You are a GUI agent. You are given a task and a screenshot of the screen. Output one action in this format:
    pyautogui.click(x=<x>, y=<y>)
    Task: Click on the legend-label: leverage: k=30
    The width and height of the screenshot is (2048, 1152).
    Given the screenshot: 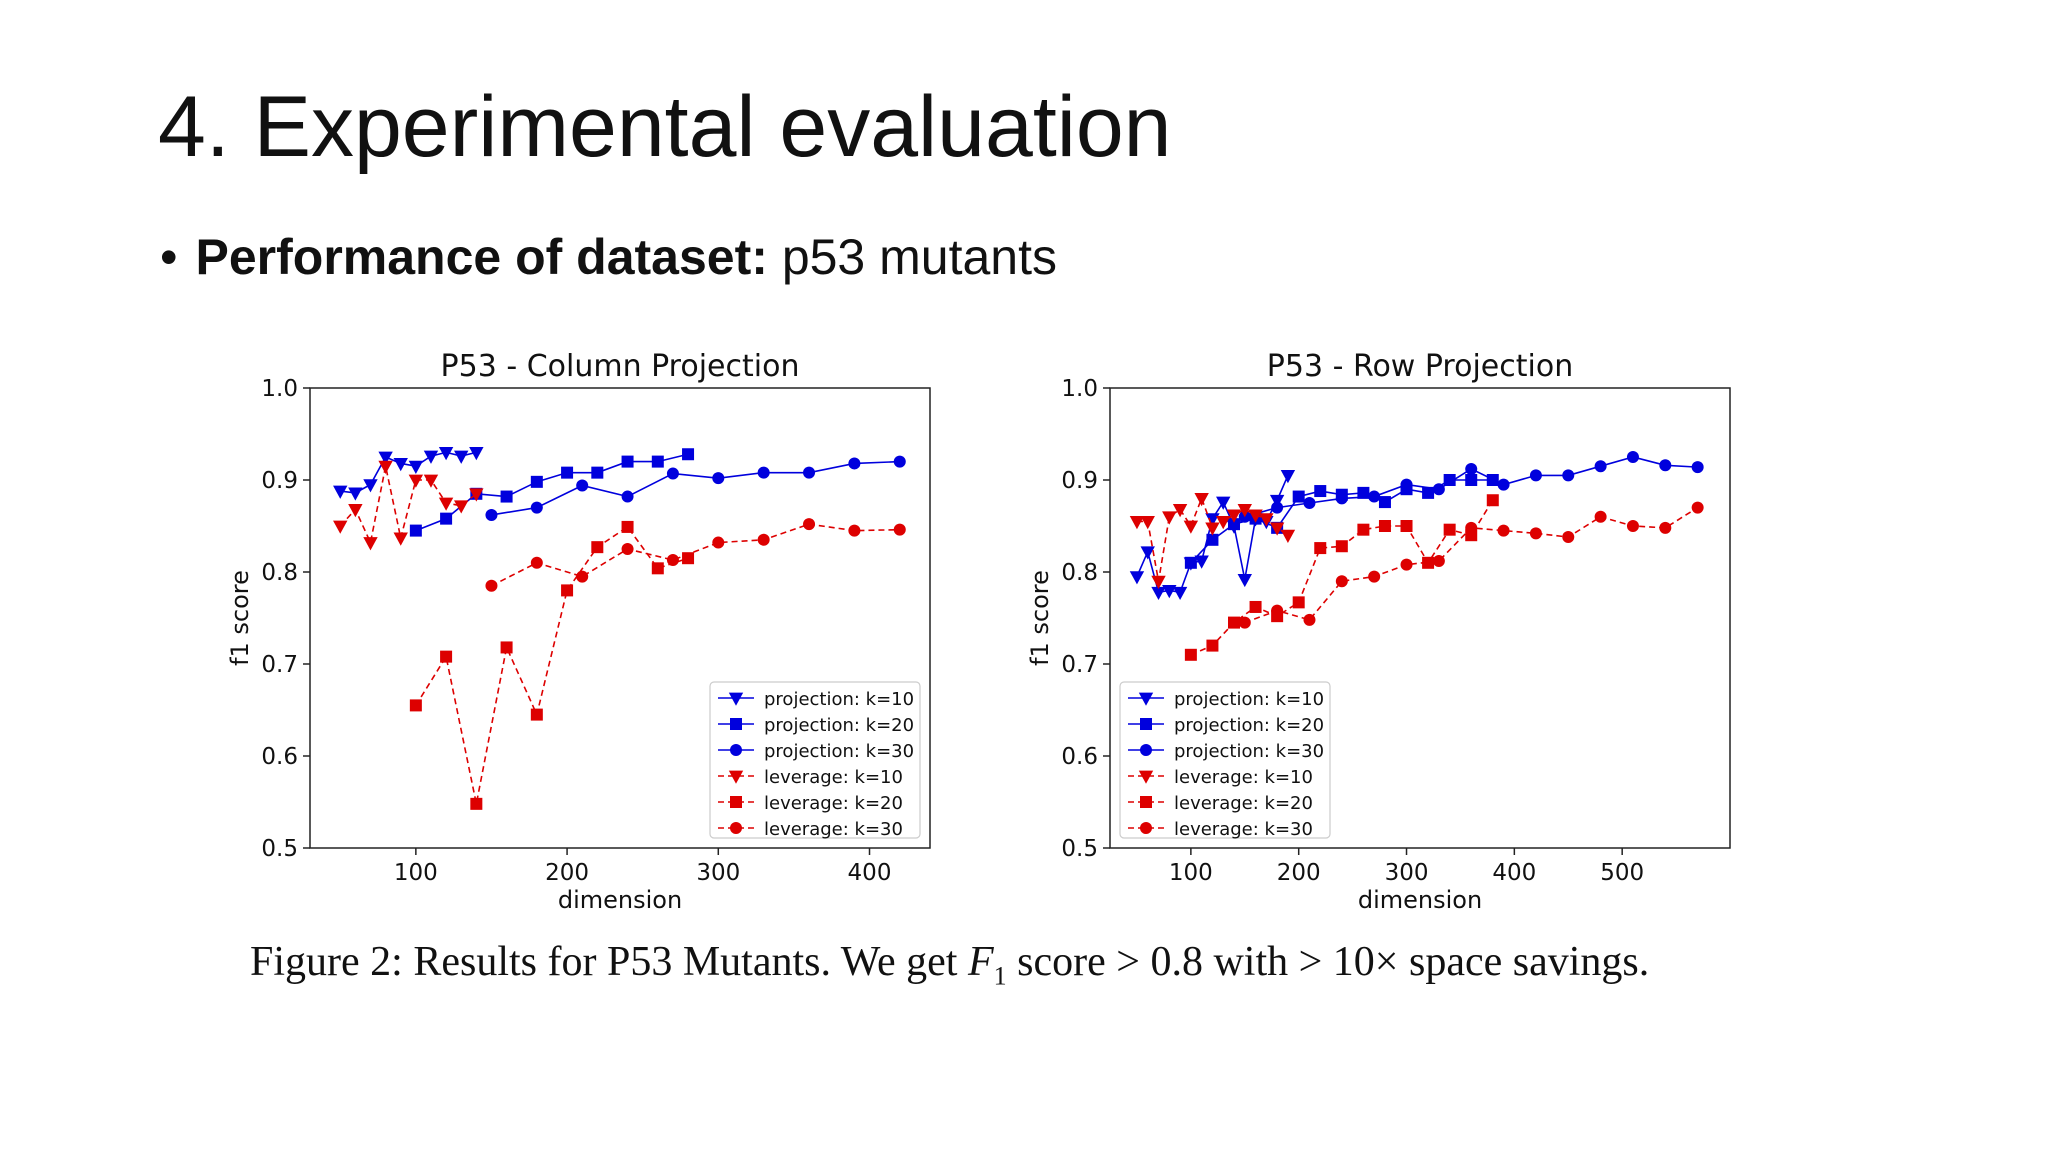 What is the action you would take?
    pyautogui.click(x=833, y=829)
    